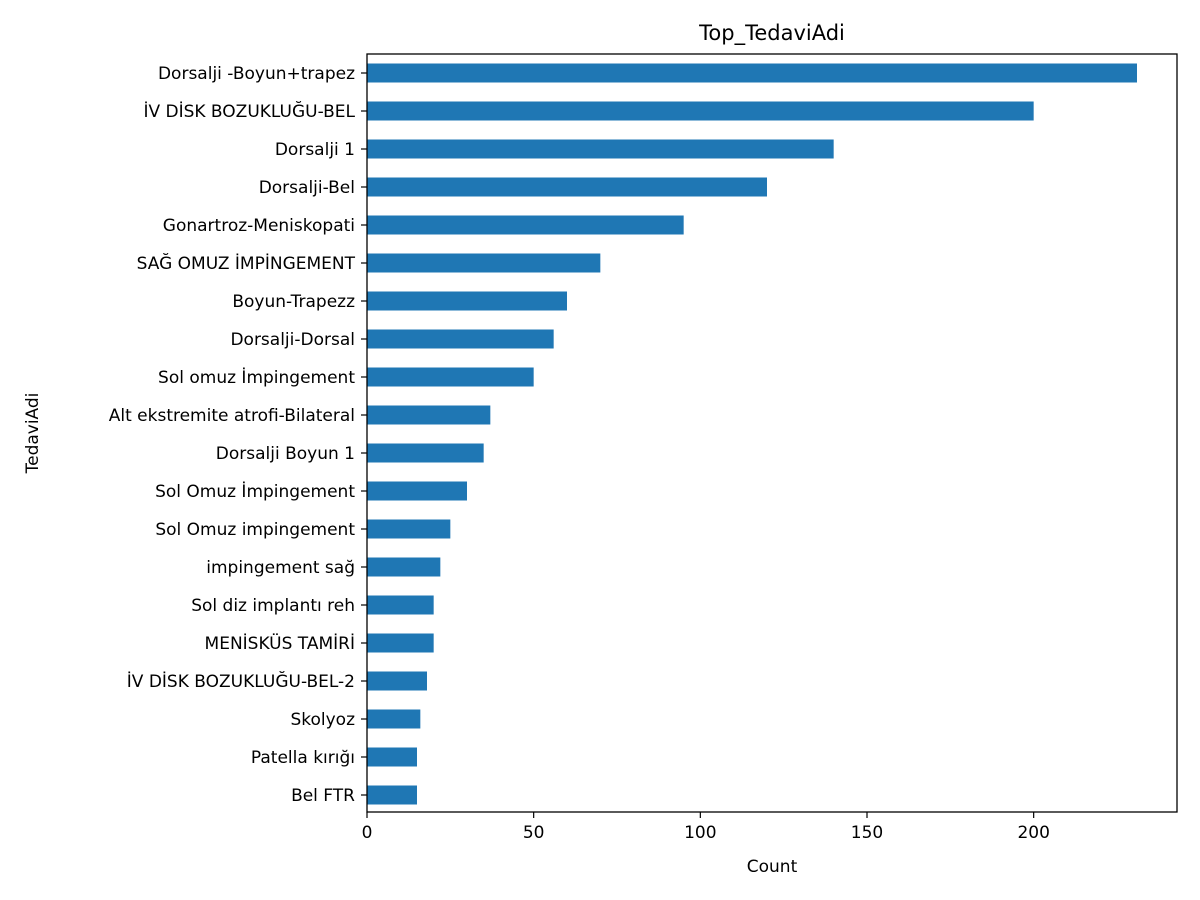 The image size is (1200, 900). What do you see at coordinates (323, 796) in the screenshot?
I see `y-tick-label: Bel FTR` at bounding box center [323, 796].